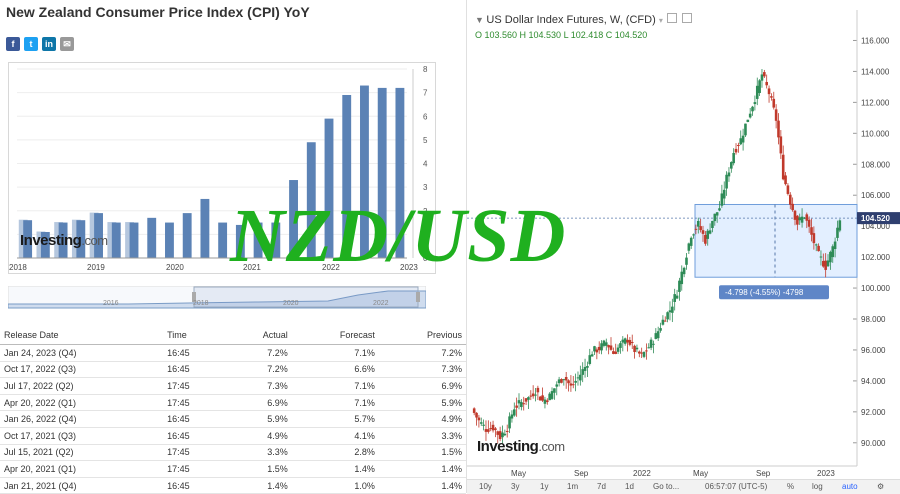 Image resolution: width=900 pixels, height=494 pixels. I want to click on table-row: Apr 20, 2022 (Q1) 17:45 6.9% 7.1% 5.9%, so click(233, 403).